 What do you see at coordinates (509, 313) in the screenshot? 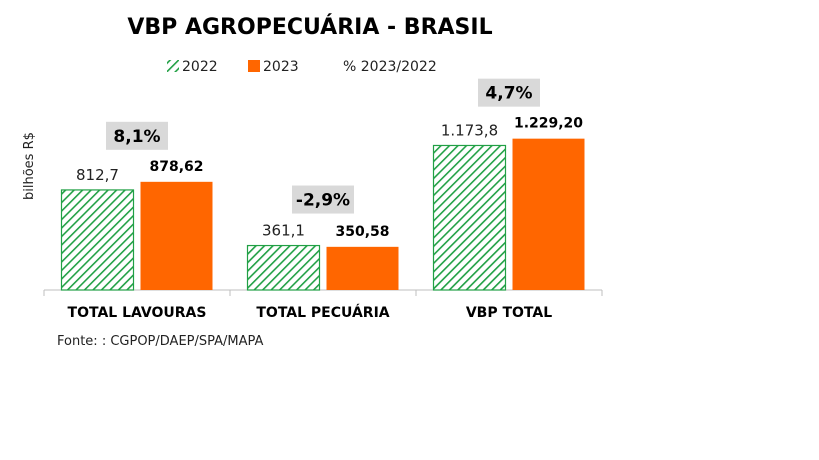
I see `category-label-2: VBP TOTAL` at bounding box center [509, 313].